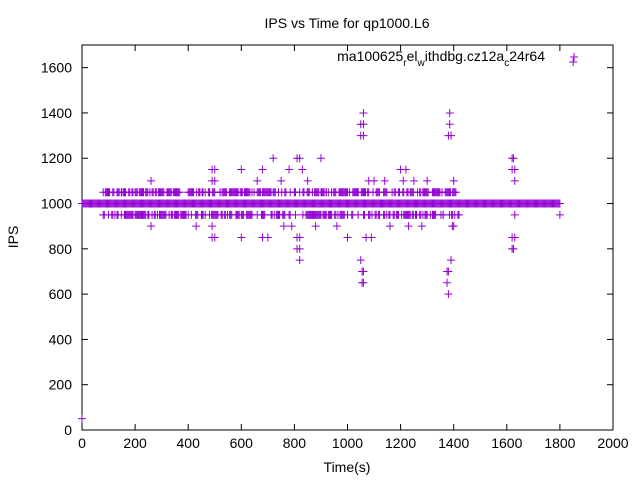  I want to click on x-tick-label: 1000, so click(347, 443).